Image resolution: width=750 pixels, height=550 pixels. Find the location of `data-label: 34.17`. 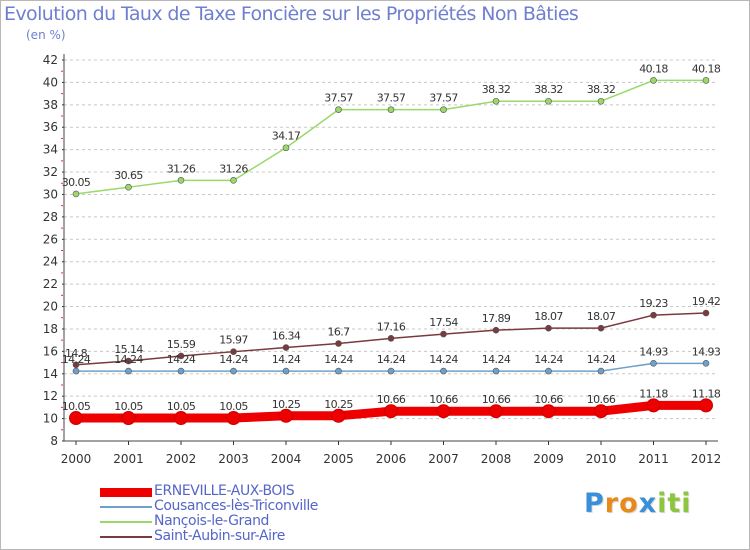

data-label: 34.17 is located at coordinates (286, 136).